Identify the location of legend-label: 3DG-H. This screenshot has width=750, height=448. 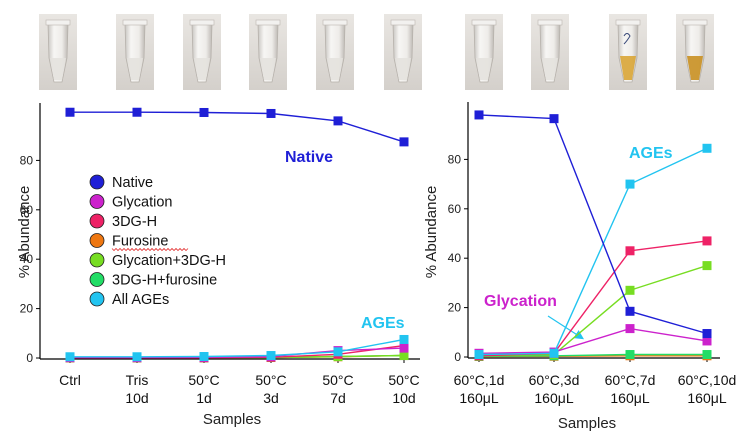
(134, 222).